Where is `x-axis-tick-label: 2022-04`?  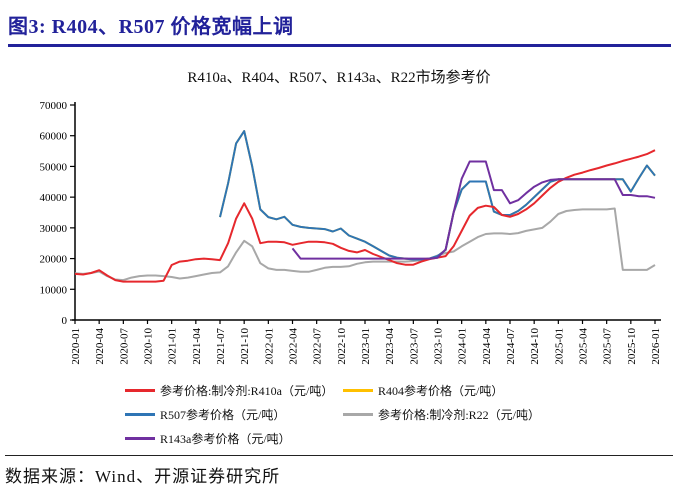
x-axis-tick-label: 2022-04 is located at coordinates (294, 346).